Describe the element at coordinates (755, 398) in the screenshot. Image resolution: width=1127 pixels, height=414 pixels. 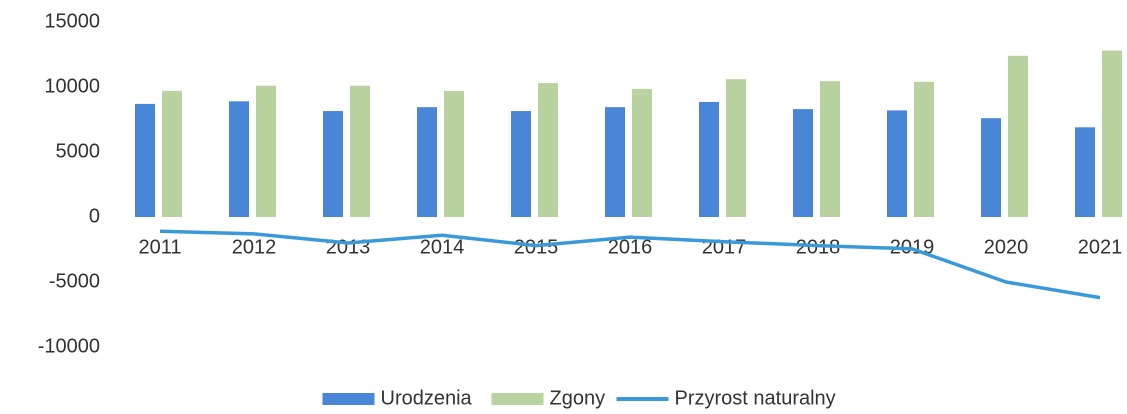
I see `legend-label: Przyrost naturalny` at that location.